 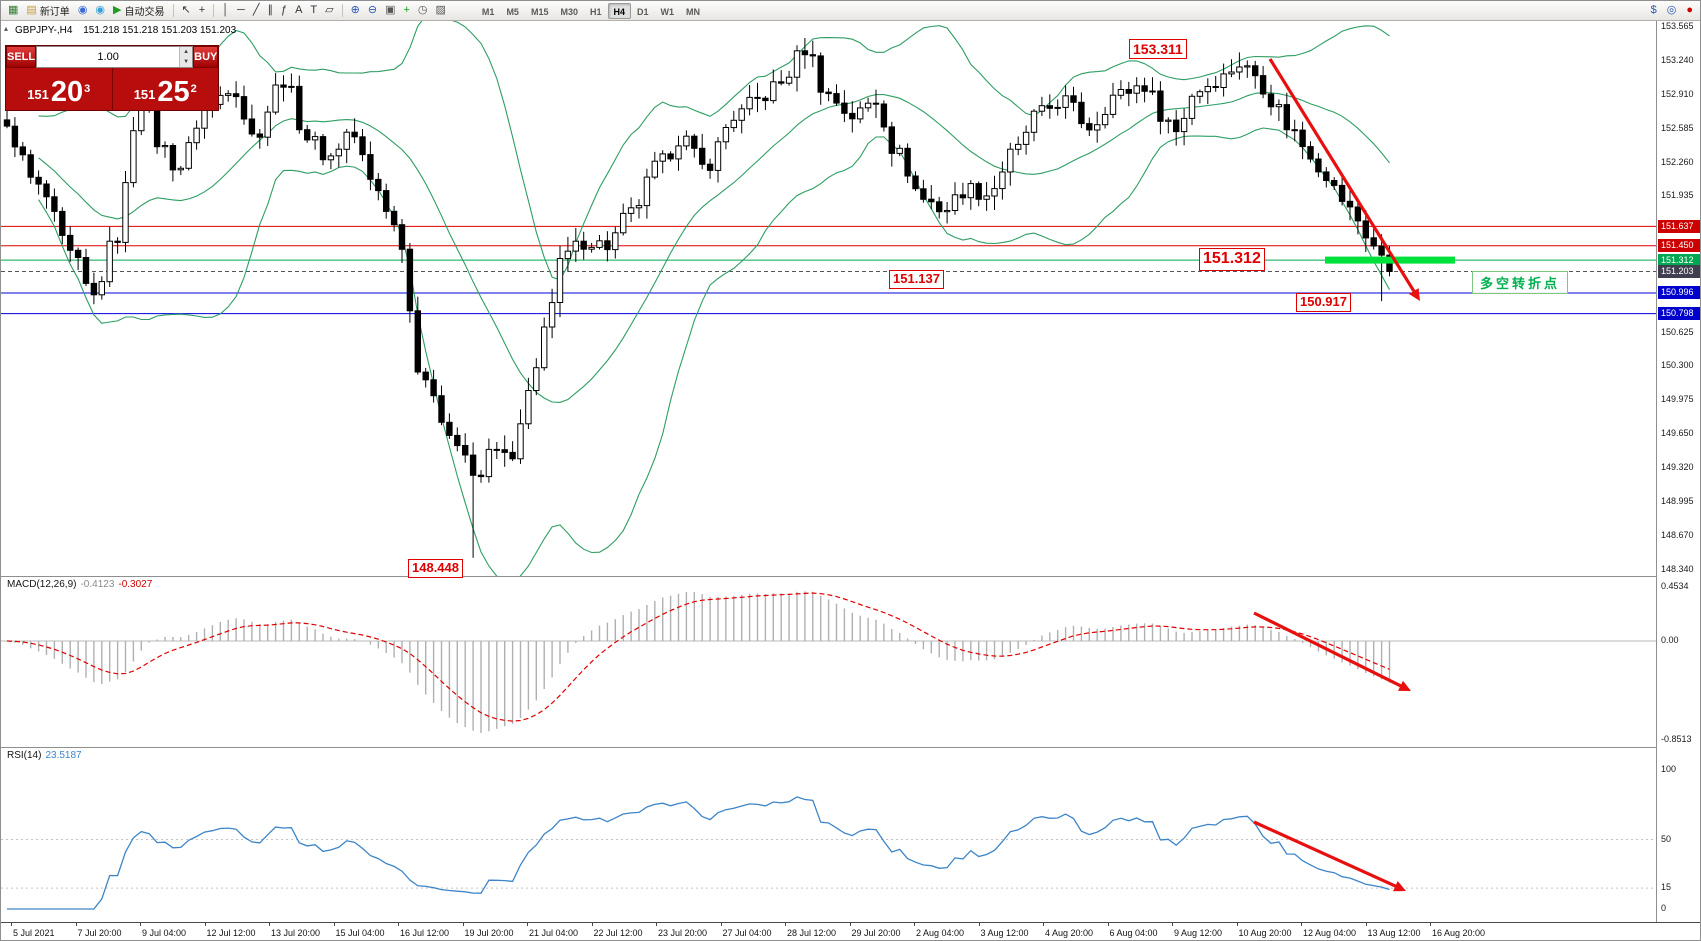 What do you see at coordinates (165, 89) in the screenshot?
I see `buy-price-display: 151 25 2` at bounding box center [165, 89].